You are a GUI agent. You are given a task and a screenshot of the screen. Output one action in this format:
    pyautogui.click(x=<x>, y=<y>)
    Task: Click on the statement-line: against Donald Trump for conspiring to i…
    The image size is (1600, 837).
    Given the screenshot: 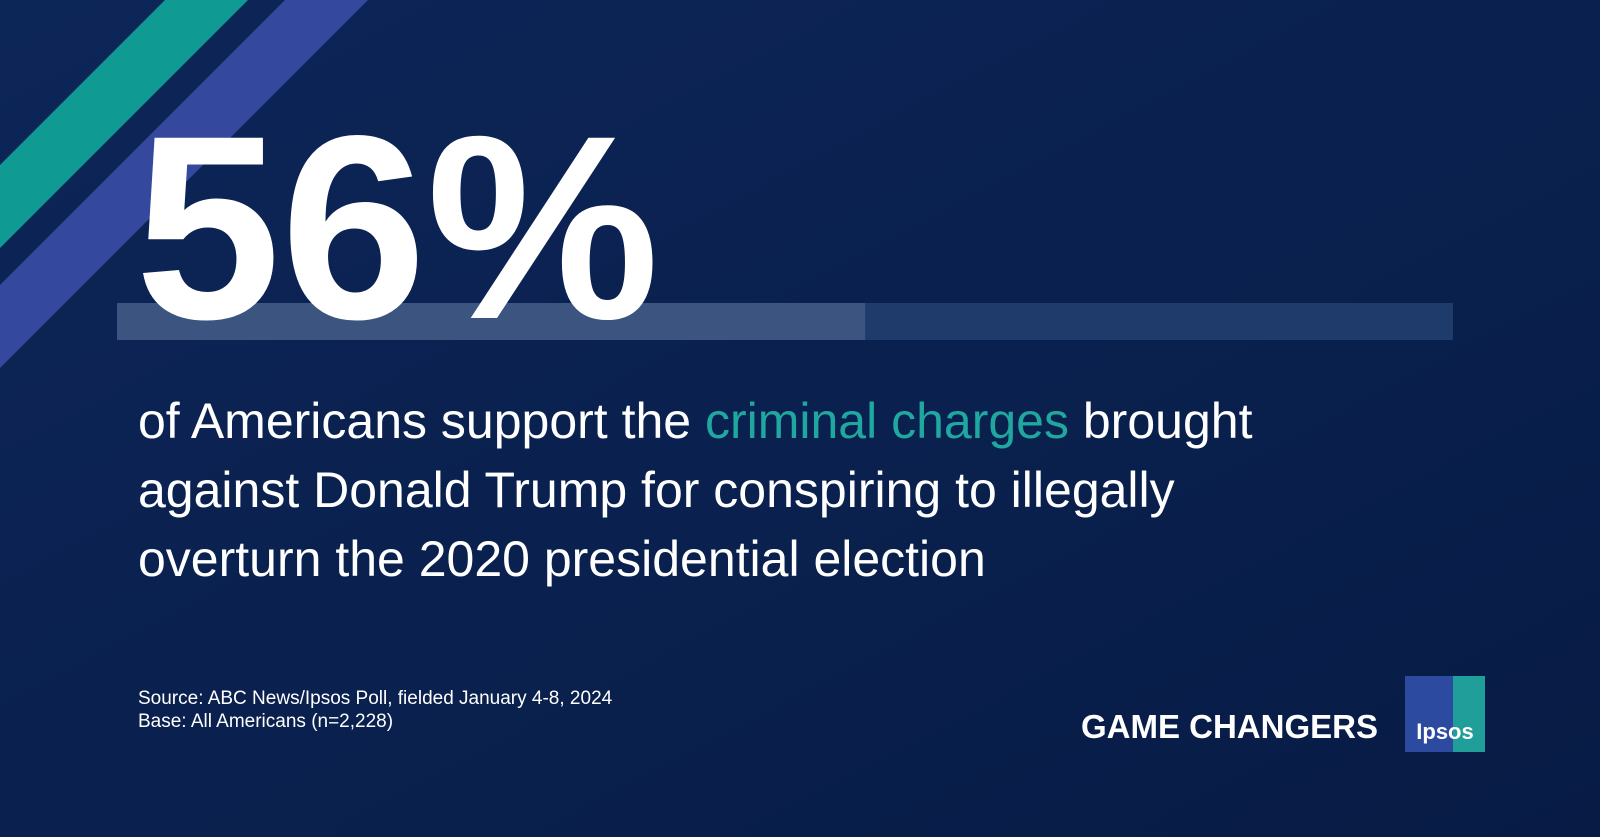 What is the action you would take?
    pyautogui.click(x=656, y=490)
    